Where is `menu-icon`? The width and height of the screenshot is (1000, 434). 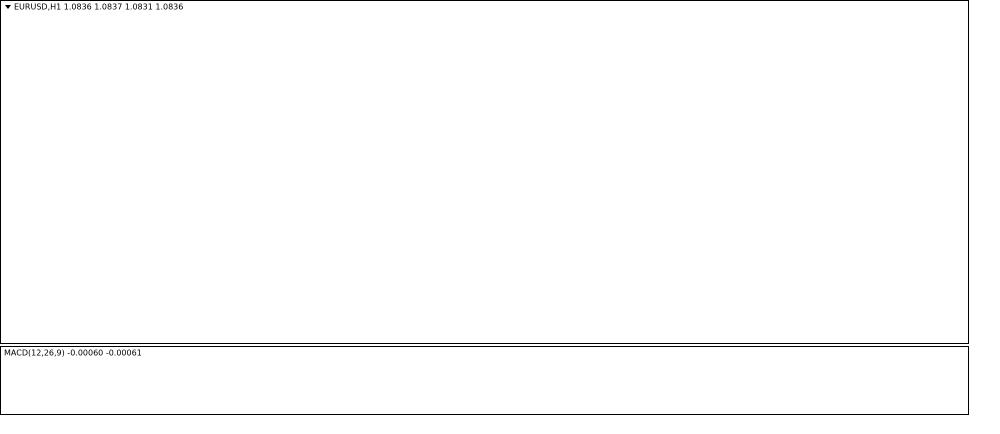
menu-icon is located at coordinates (8, 7).